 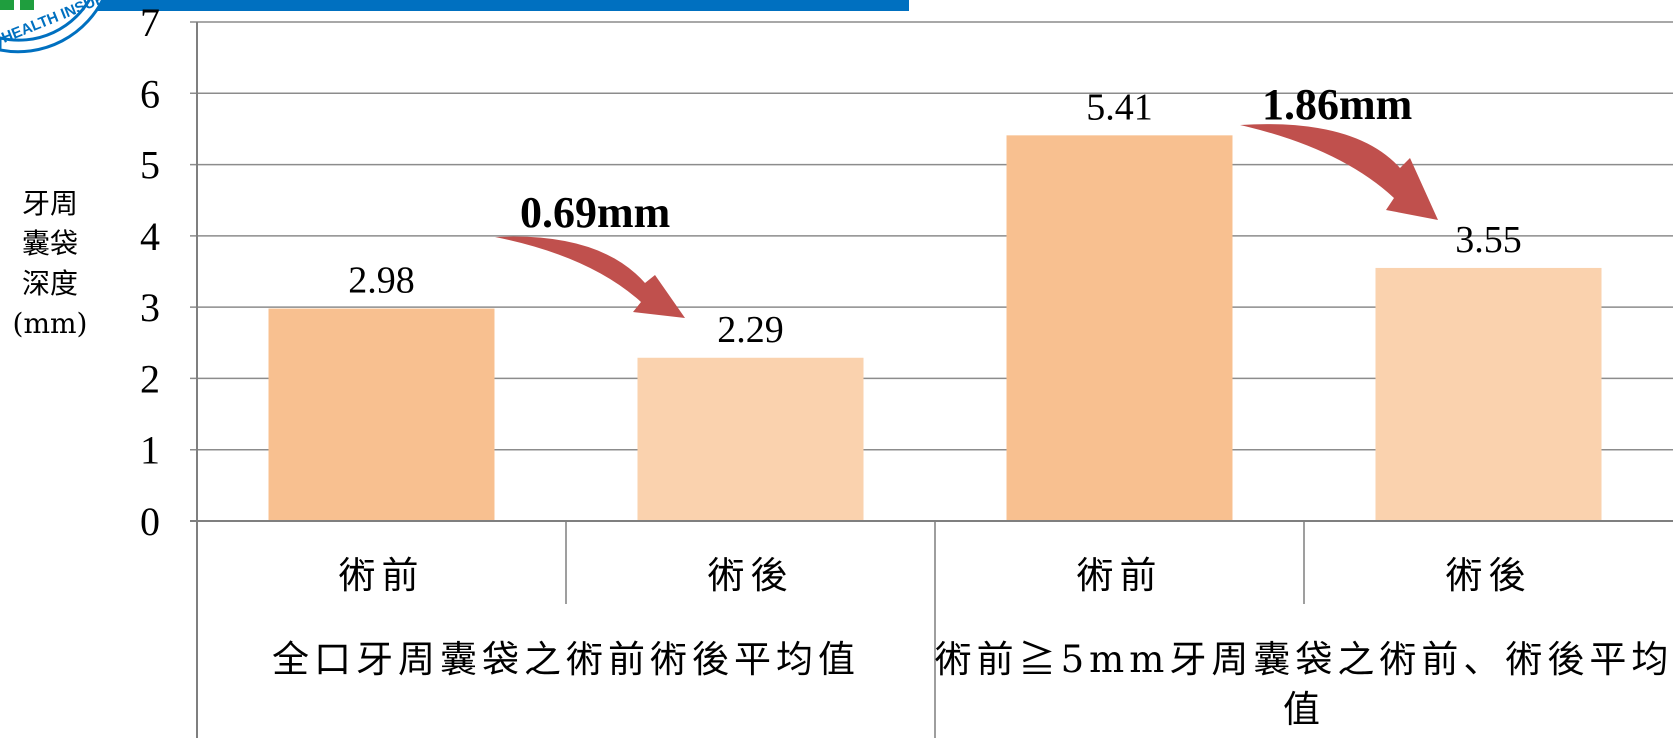 What do you see at coordinates (150, 521) in the screenshot?
I see `y-tick-label: 0` at bounding box center [150, 521].